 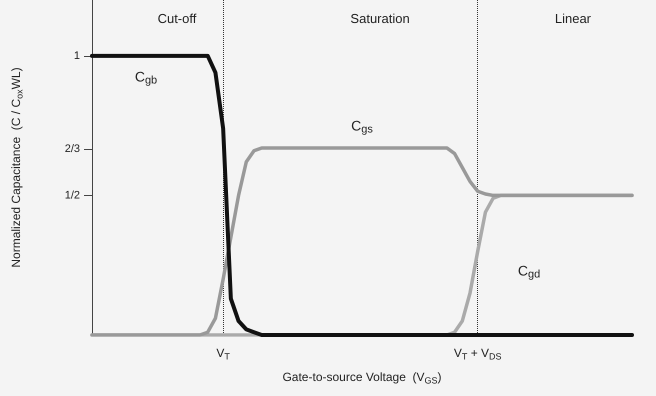 I want to click on y-tick-label: 1/2, so click(x=72, y=195).